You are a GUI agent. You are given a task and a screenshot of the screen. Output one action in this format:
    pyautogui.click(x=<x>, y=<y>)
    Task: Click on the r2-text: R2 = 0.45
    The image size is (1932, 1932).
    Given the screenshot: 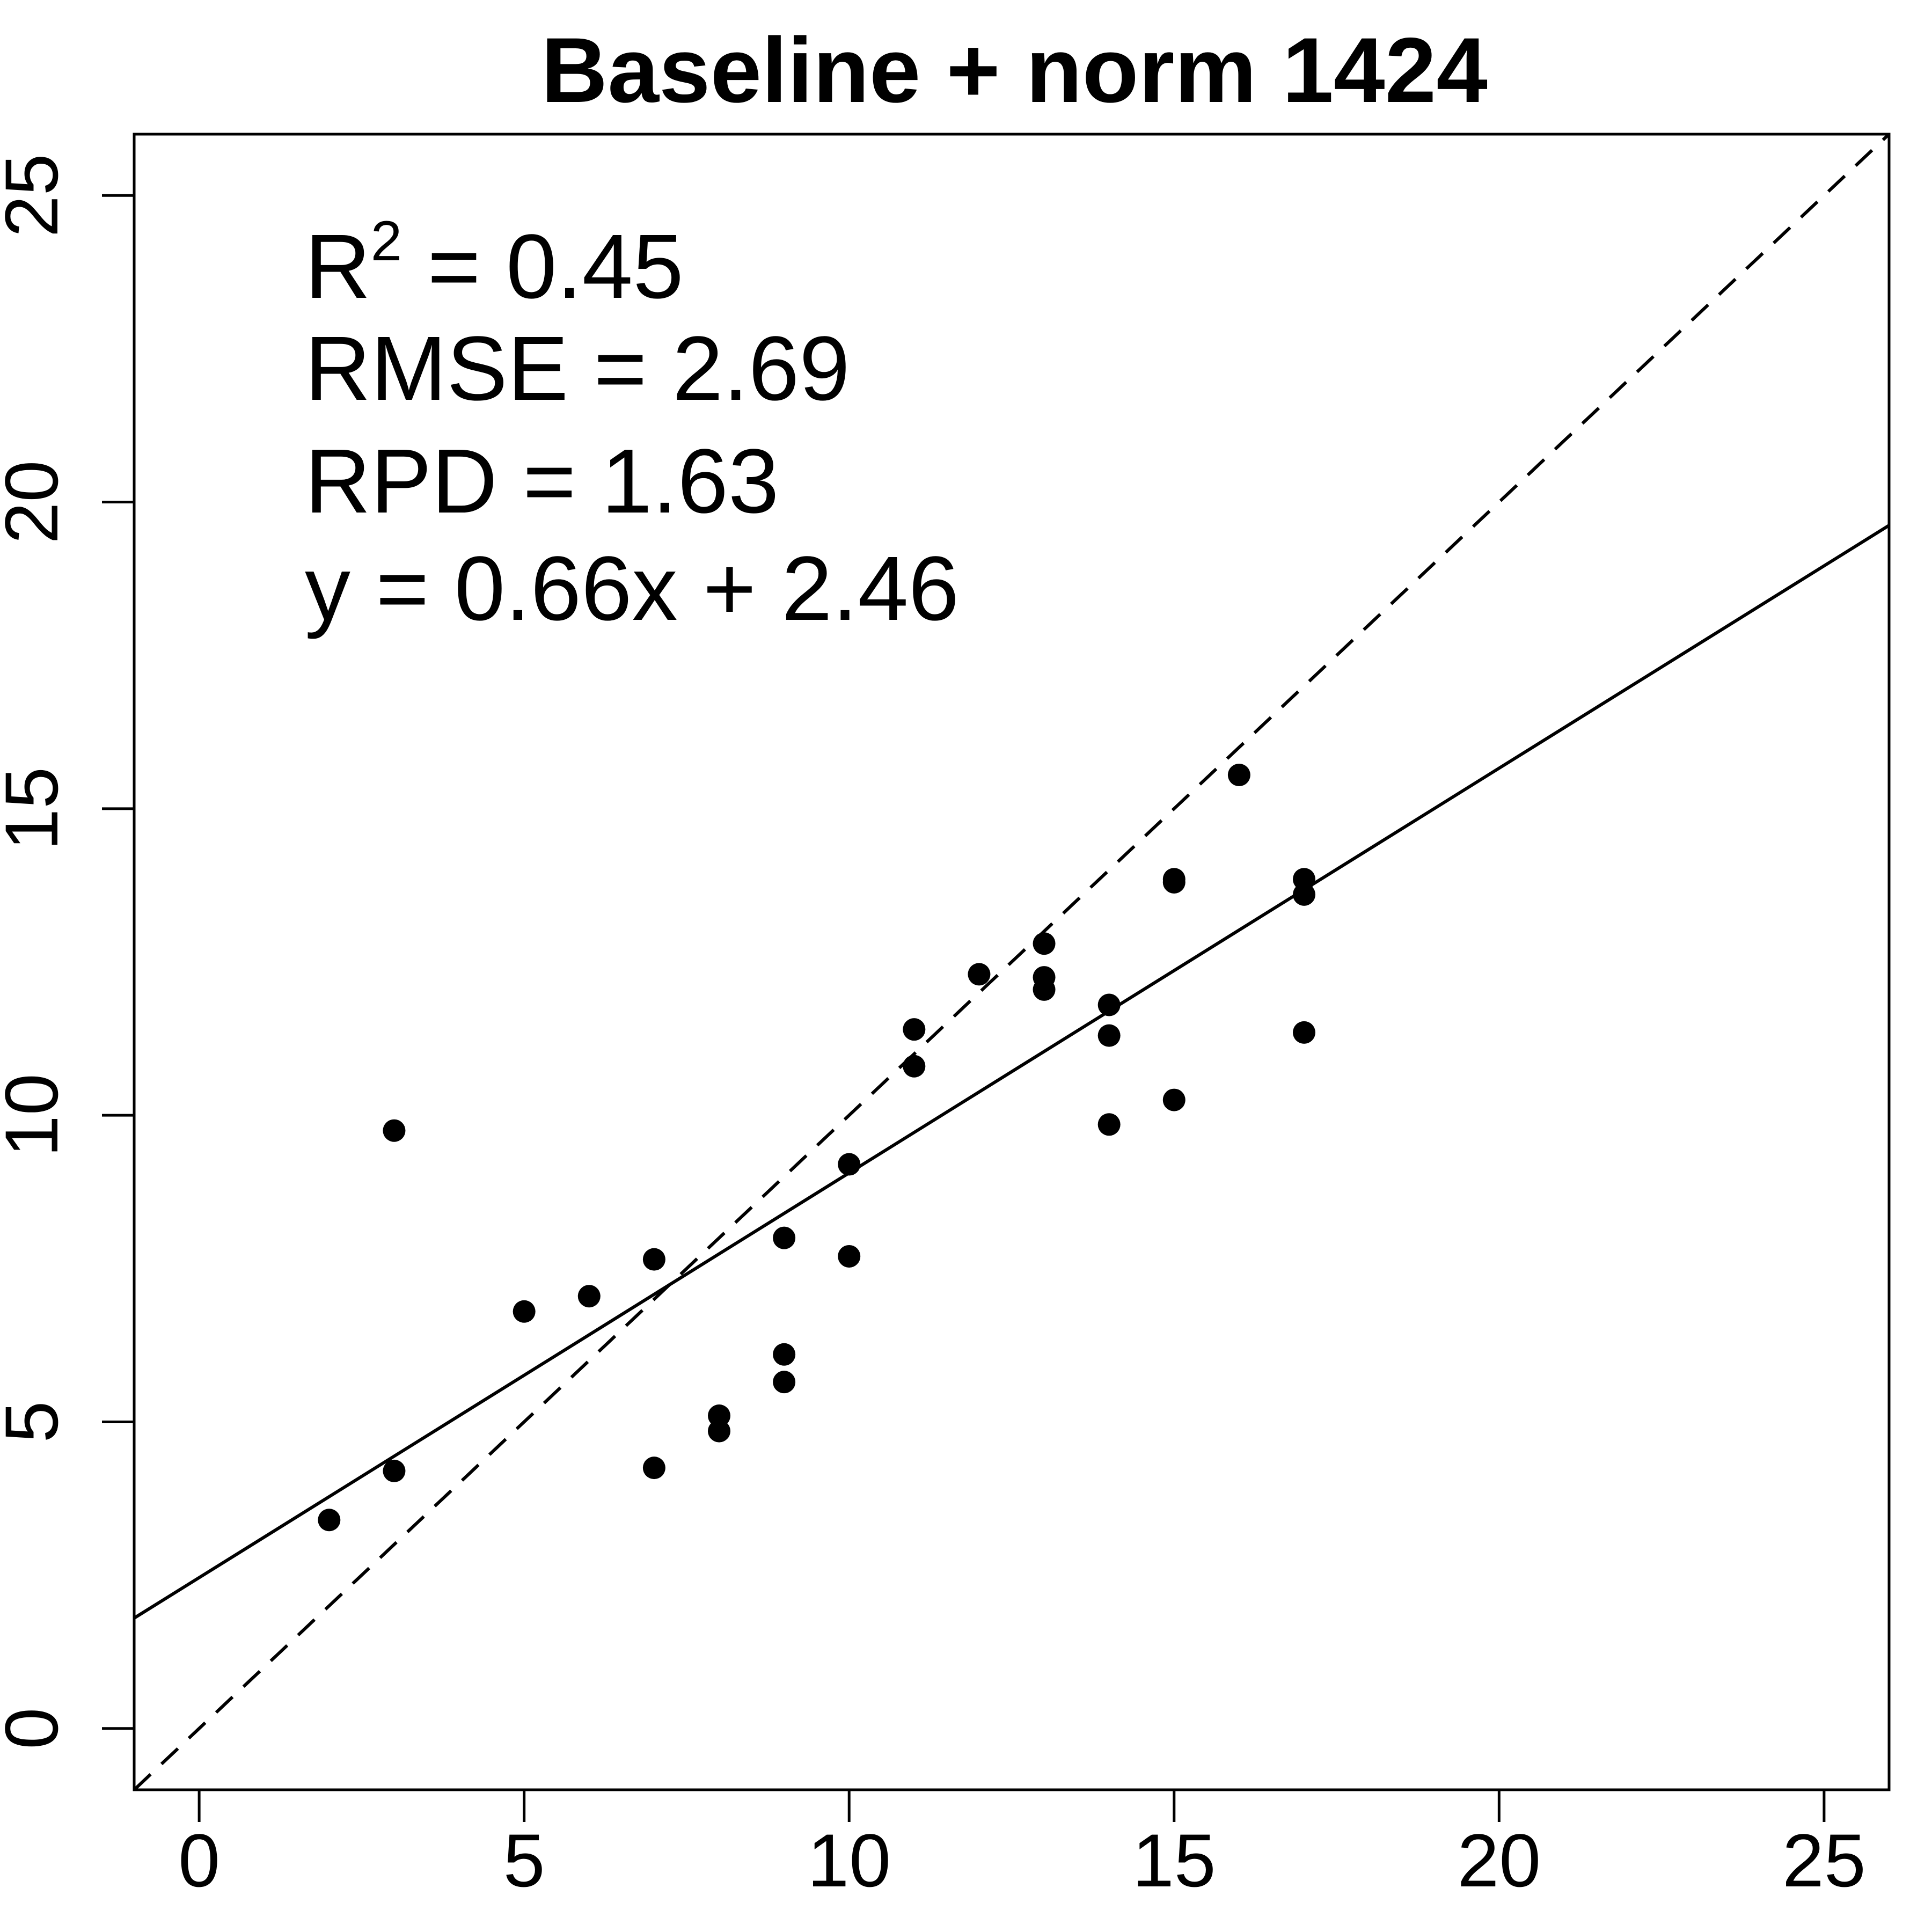 What is the action you would take?
    pyautogui.click(x=494, y=264)
    